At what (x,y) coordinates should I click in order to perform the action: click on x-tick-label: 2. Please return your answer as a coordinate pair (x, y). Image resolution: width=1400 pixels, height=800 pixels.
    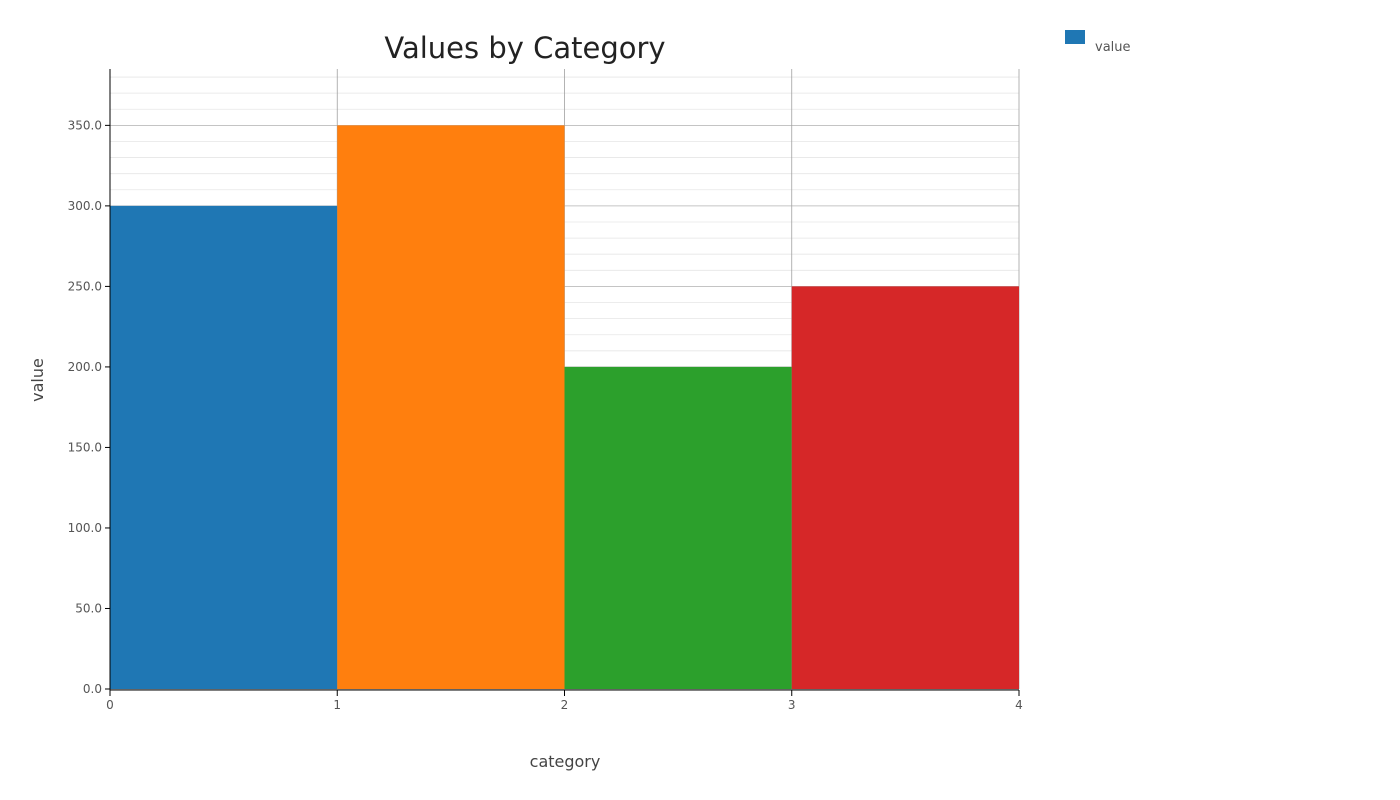
    Looking at the image, I should click on (565, 705).